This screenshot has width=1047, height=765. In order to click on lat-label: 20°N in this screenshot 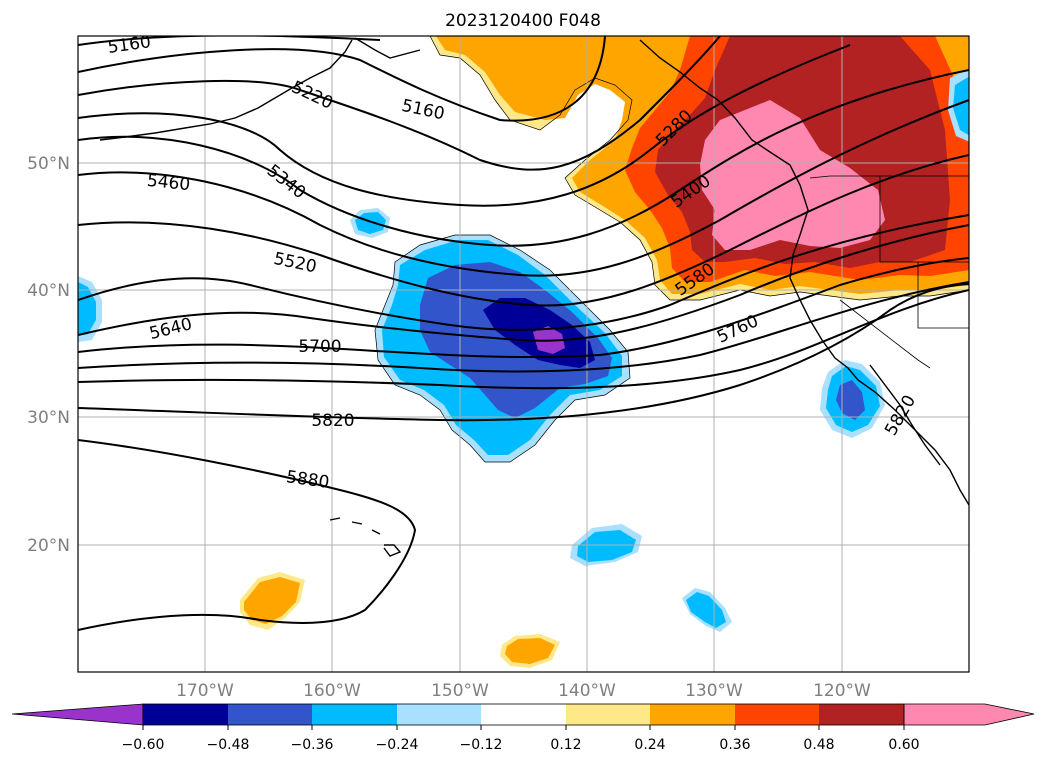, I will do `click(48, 546)`.